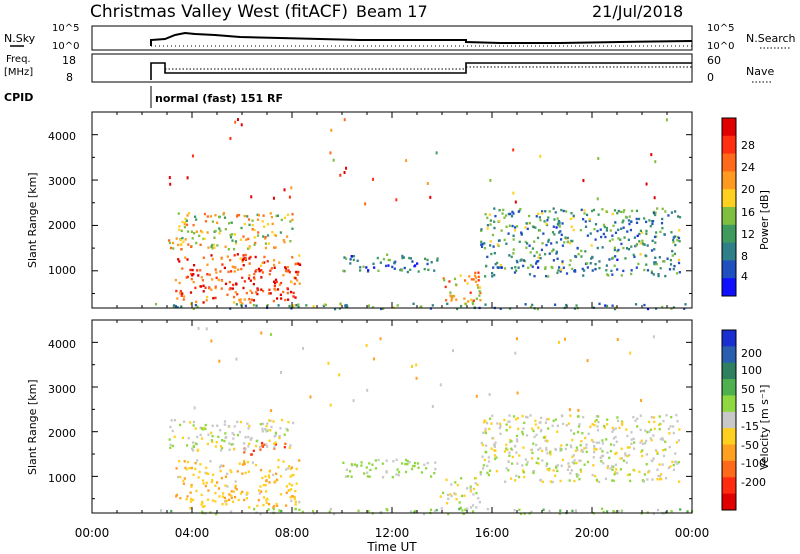 The image size is (800, 554). I want to click on vel-cbar-tick-m15: -15, so click(750, 426).